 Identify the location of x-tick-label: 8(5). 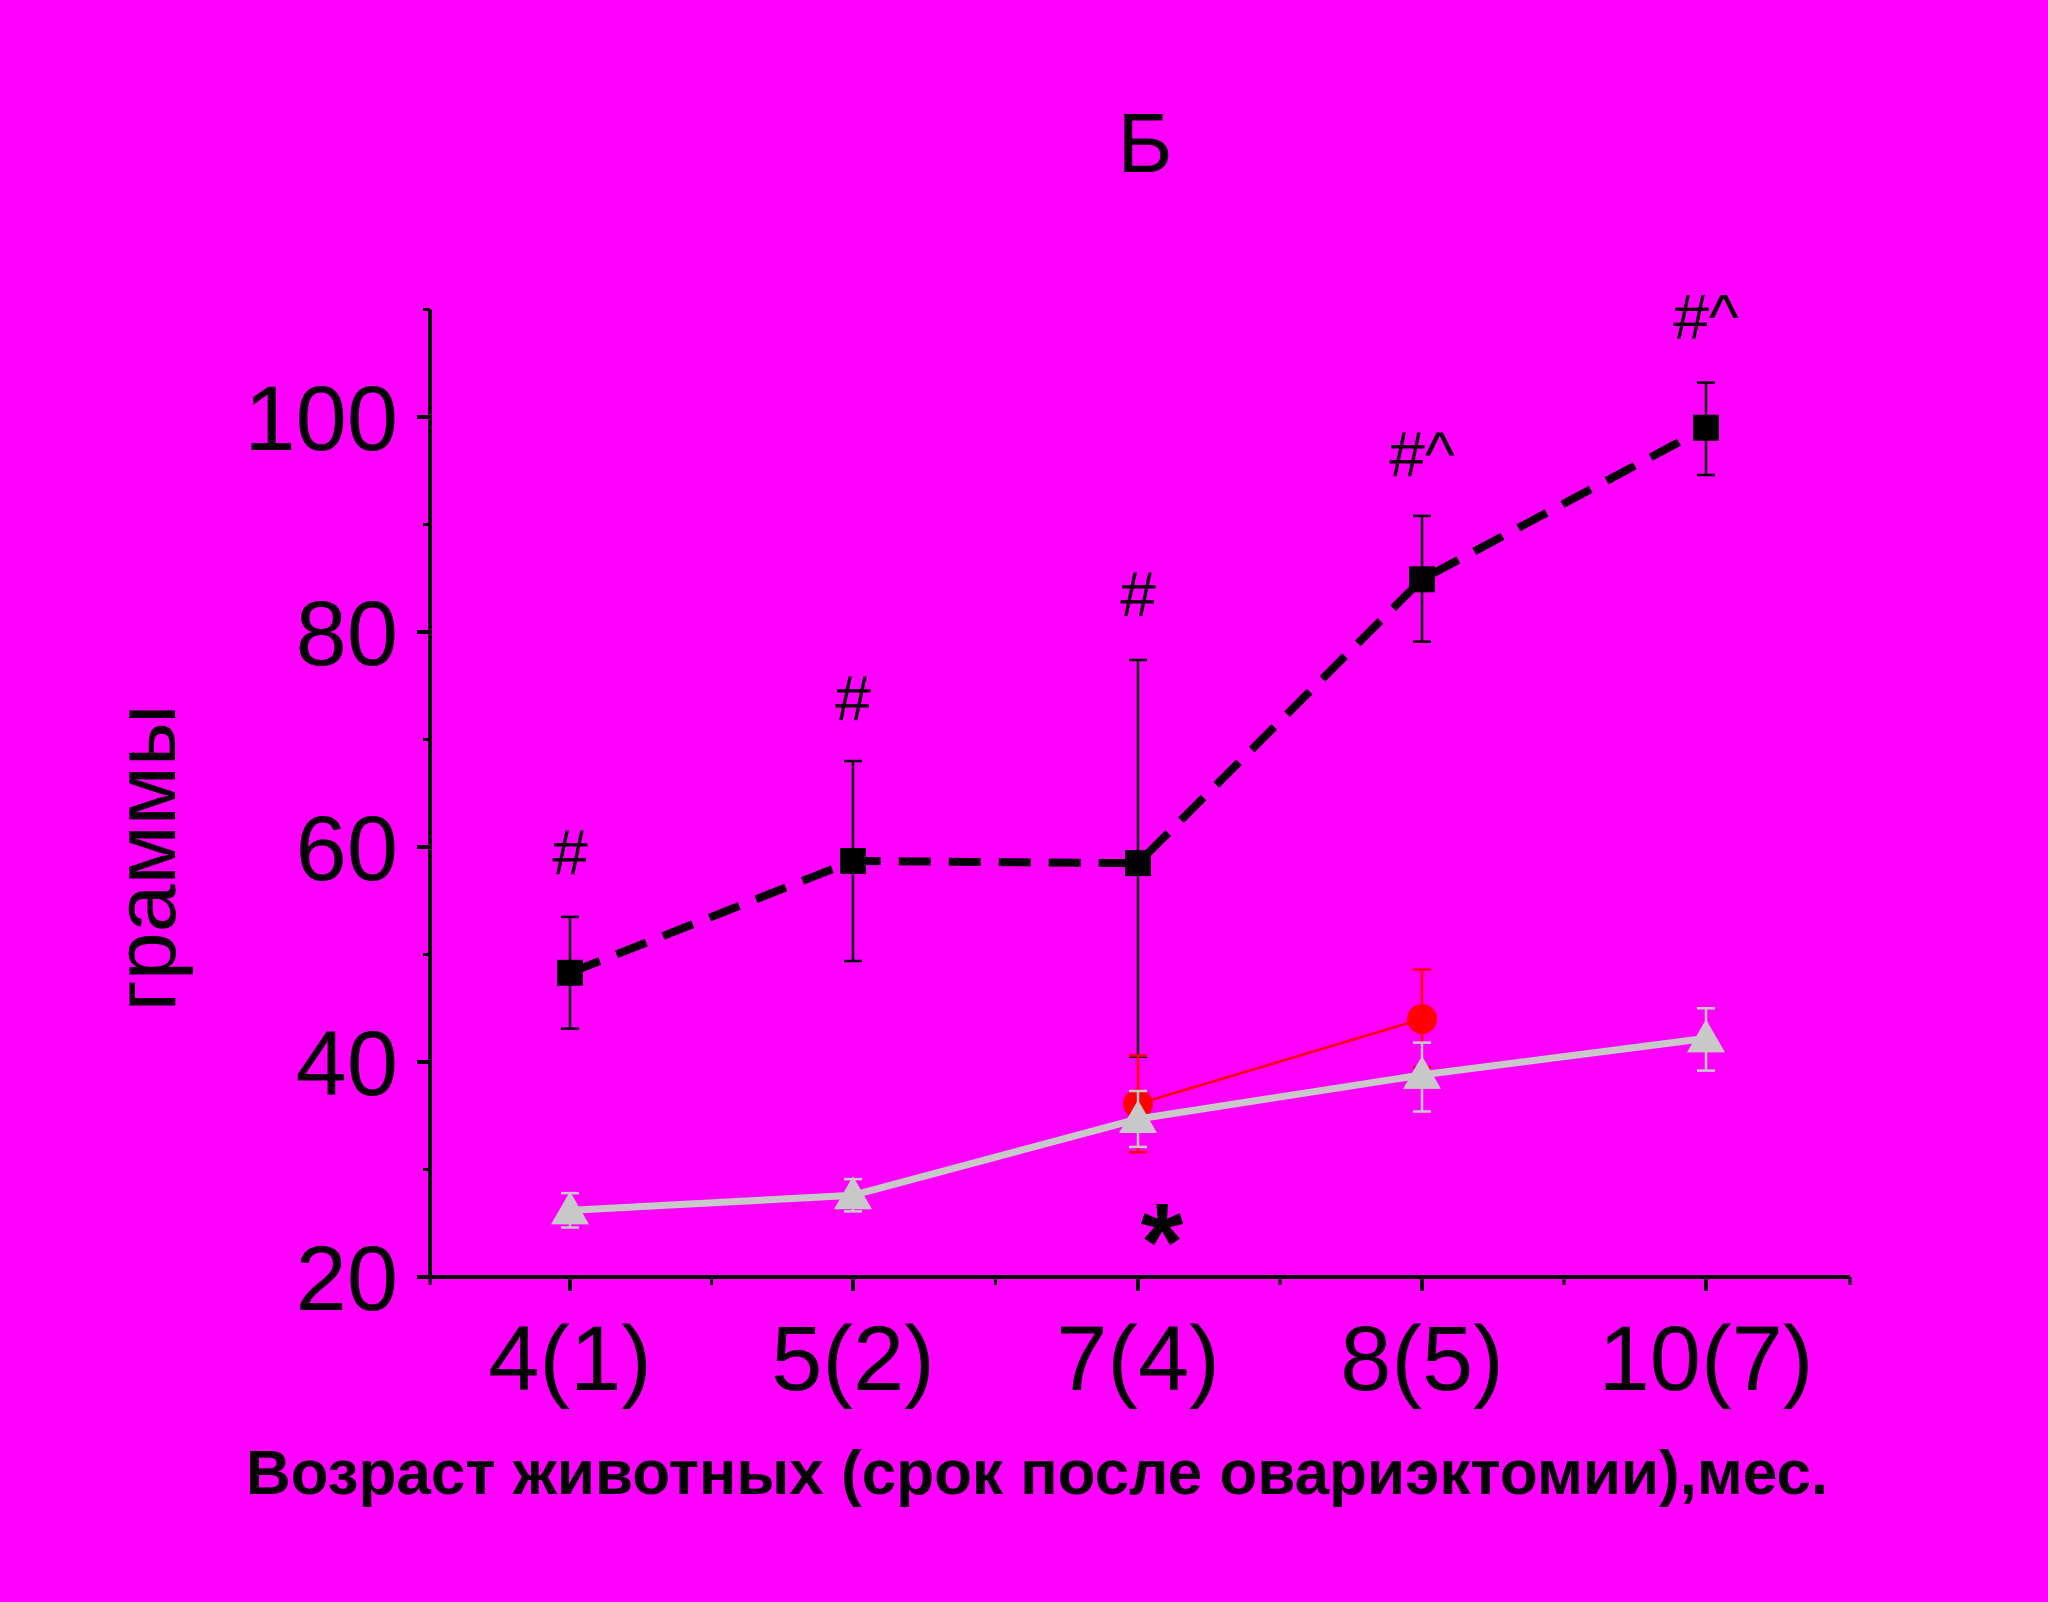
(1422, 1359).